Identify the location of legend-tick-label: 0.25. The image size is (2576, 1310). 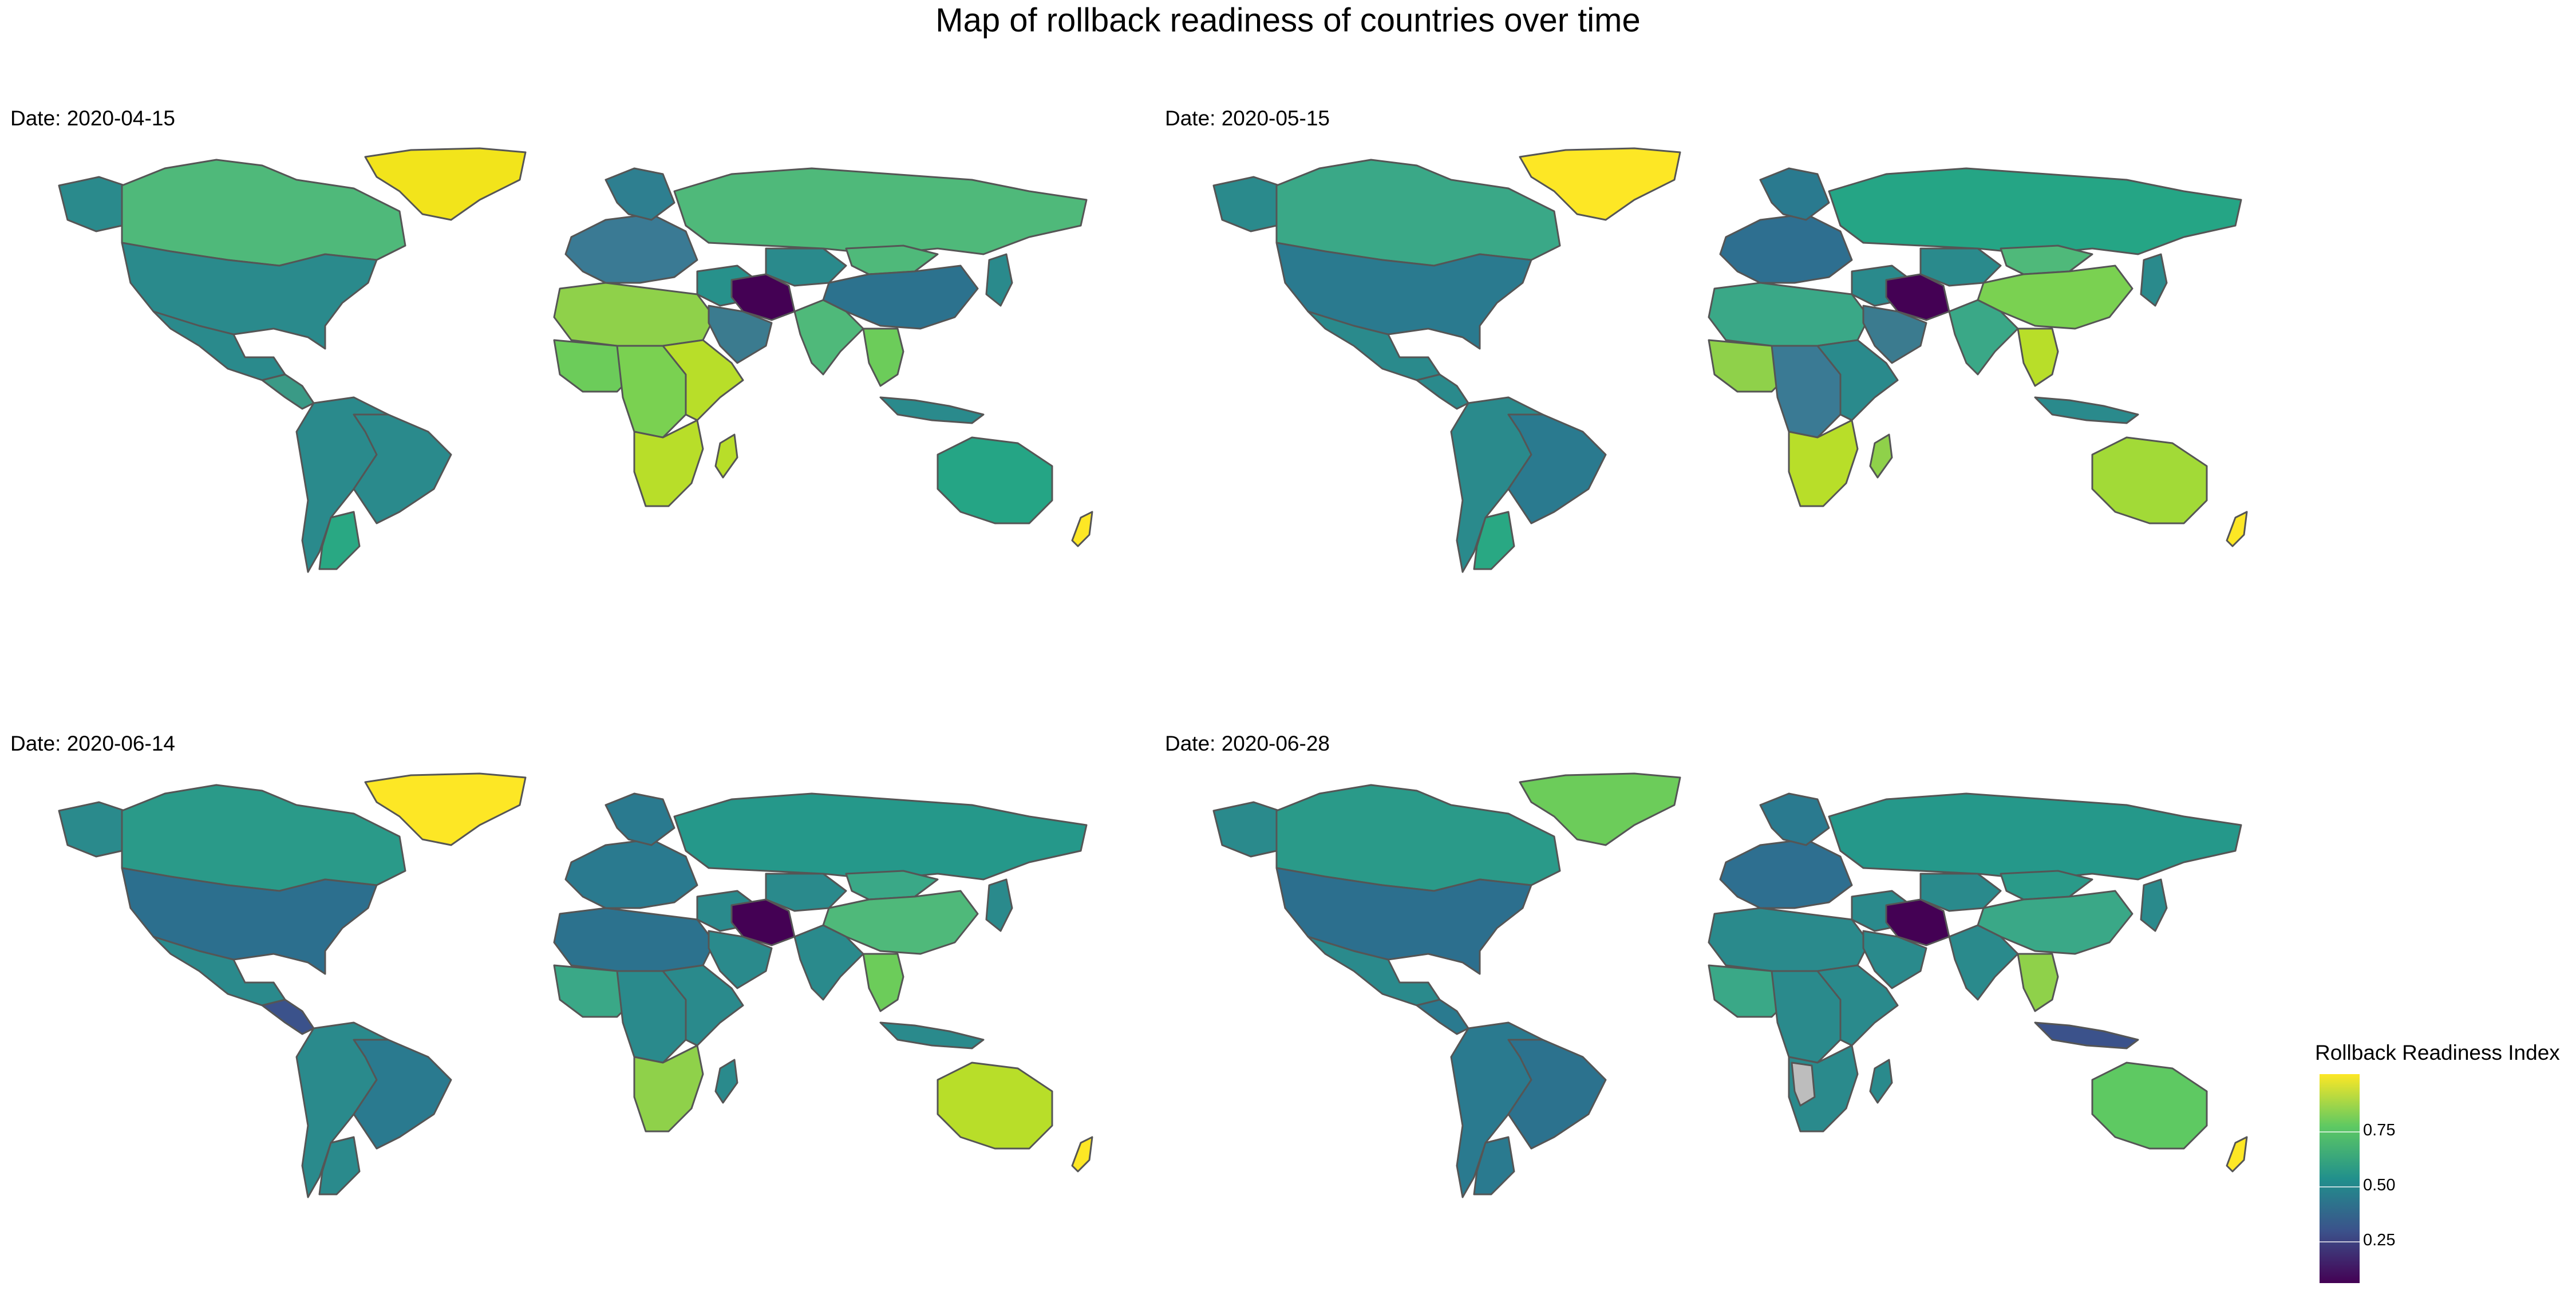
(2379, 1240).